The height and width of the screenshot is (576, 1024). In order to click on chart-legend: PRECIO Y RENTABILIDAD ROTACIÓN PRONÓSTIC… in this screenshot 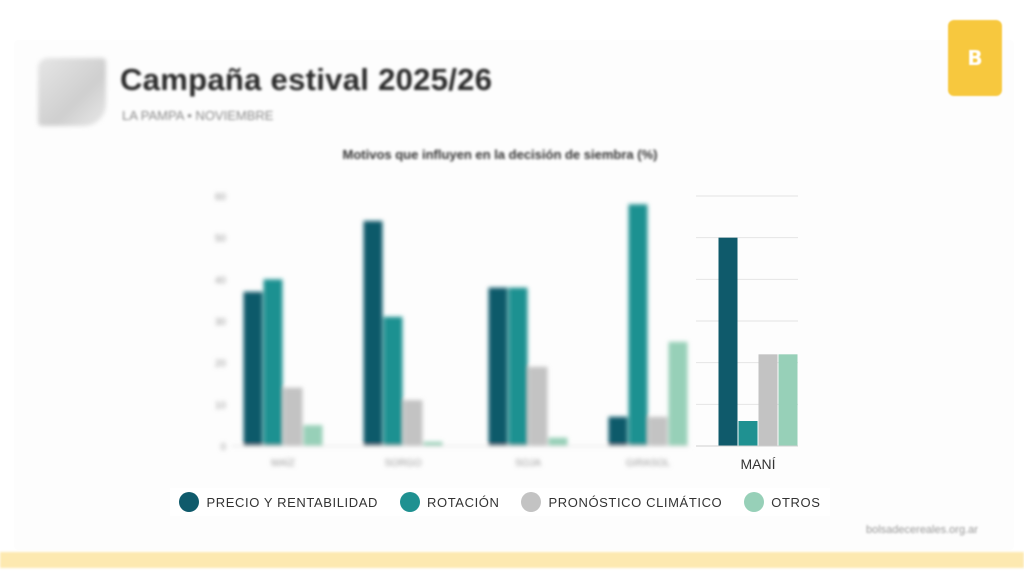, I will do `click(500, 502)`.